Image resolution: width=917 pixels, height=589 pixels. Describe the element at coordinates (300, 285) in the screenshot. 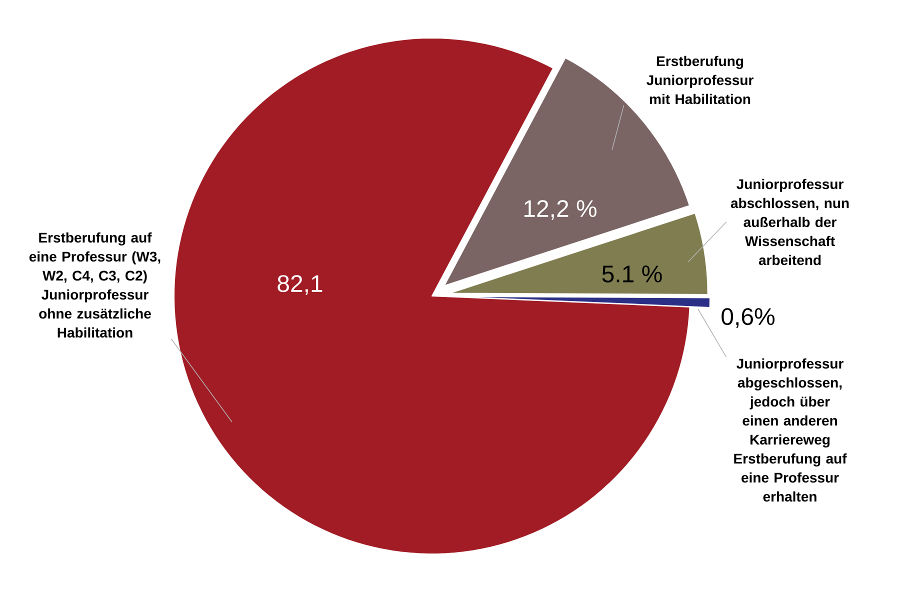

I see `data-label: 82,1` at that location.